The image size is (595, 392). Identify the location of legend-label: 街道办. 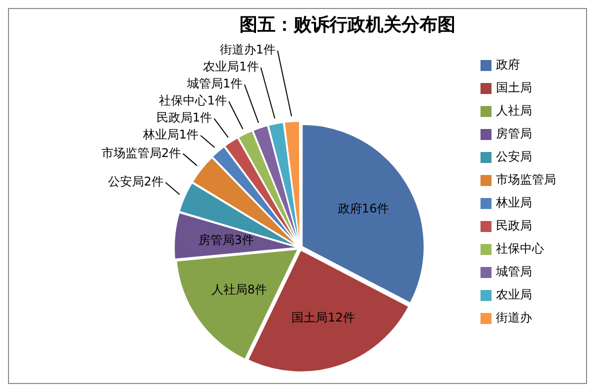
(514, 317).